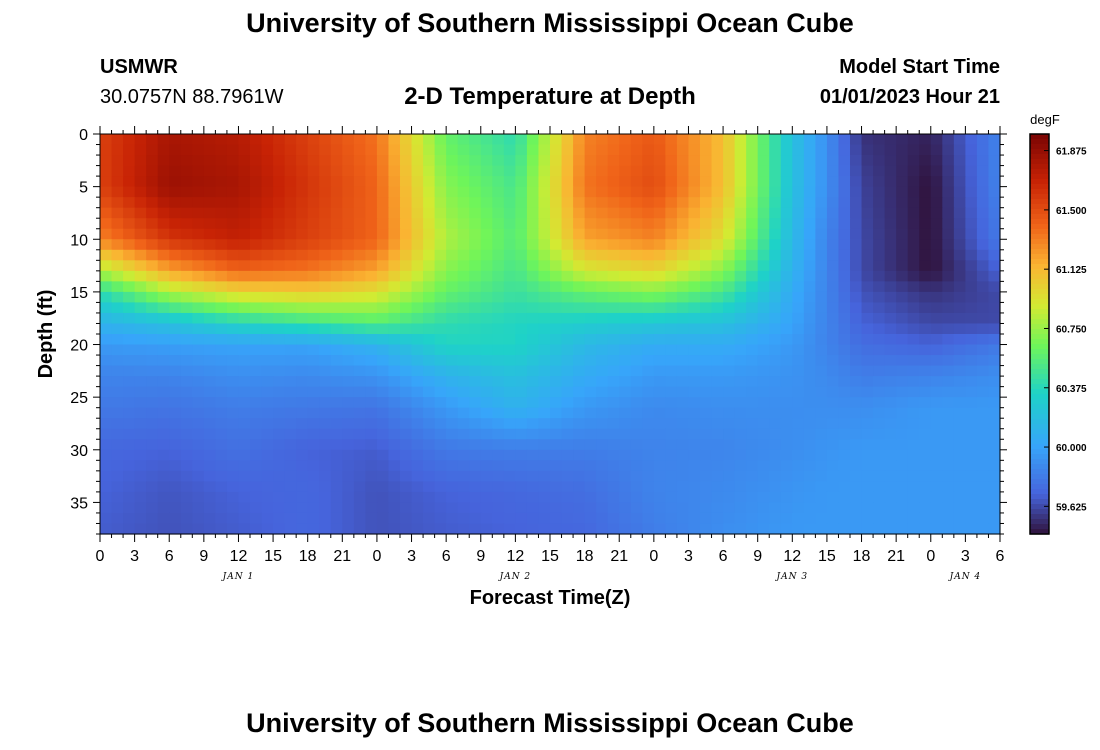  Describe the element at coordinates (1039, 482) in the screenshot. I see `colorbar-segment` at that location.